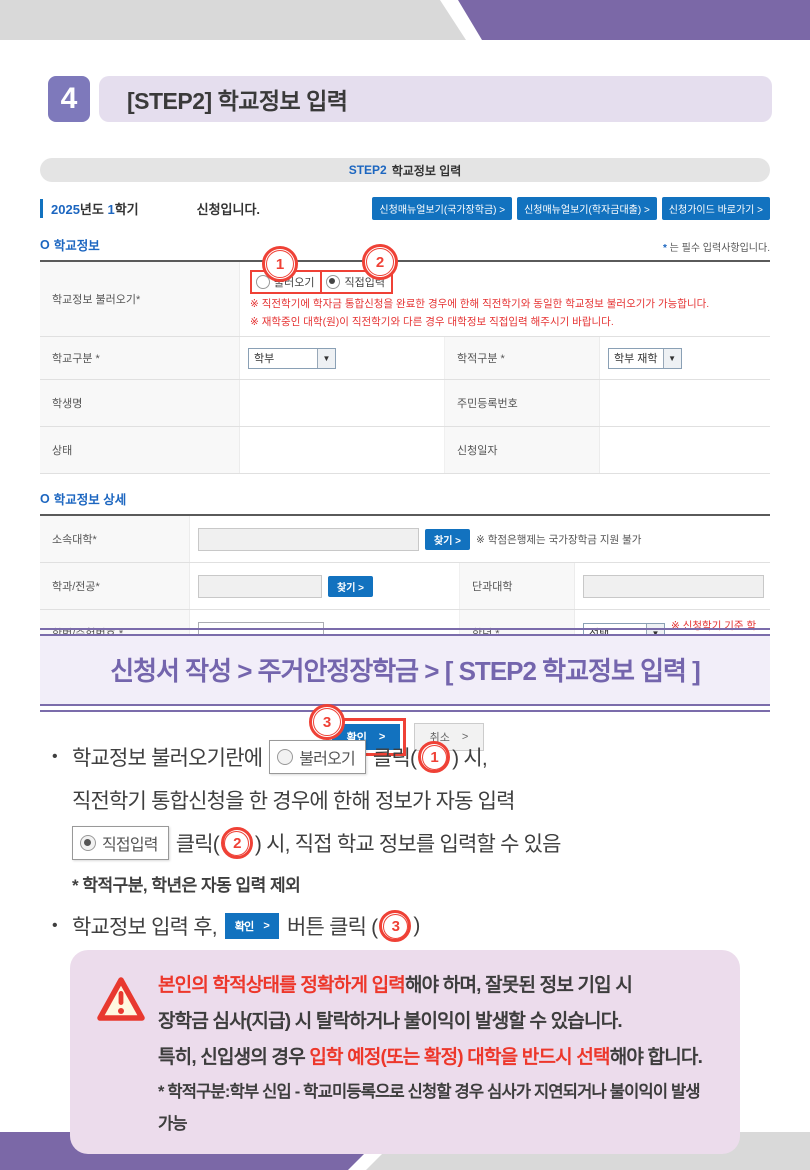  What do you see at coordinates (327, 722) in the screenshot?
I see `annotation-circle-3: 3` at bounding box center [327, 722].